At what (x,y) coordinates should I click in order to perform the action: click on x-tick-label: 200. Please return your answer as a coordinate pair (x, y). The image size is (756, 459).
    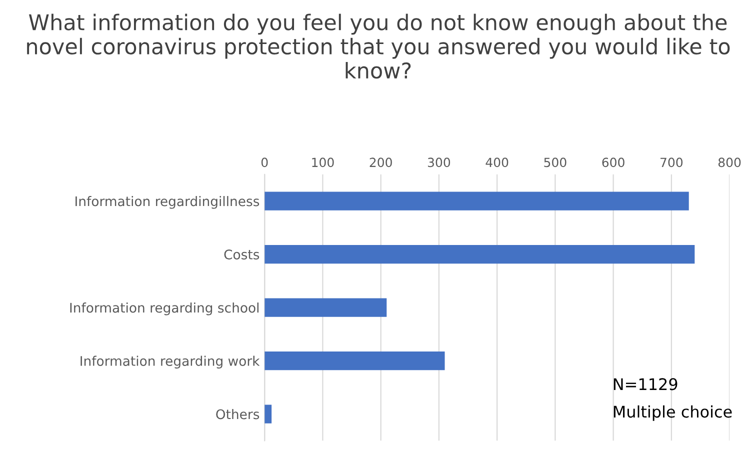
    Looking at the image, I should click on (381, 163).